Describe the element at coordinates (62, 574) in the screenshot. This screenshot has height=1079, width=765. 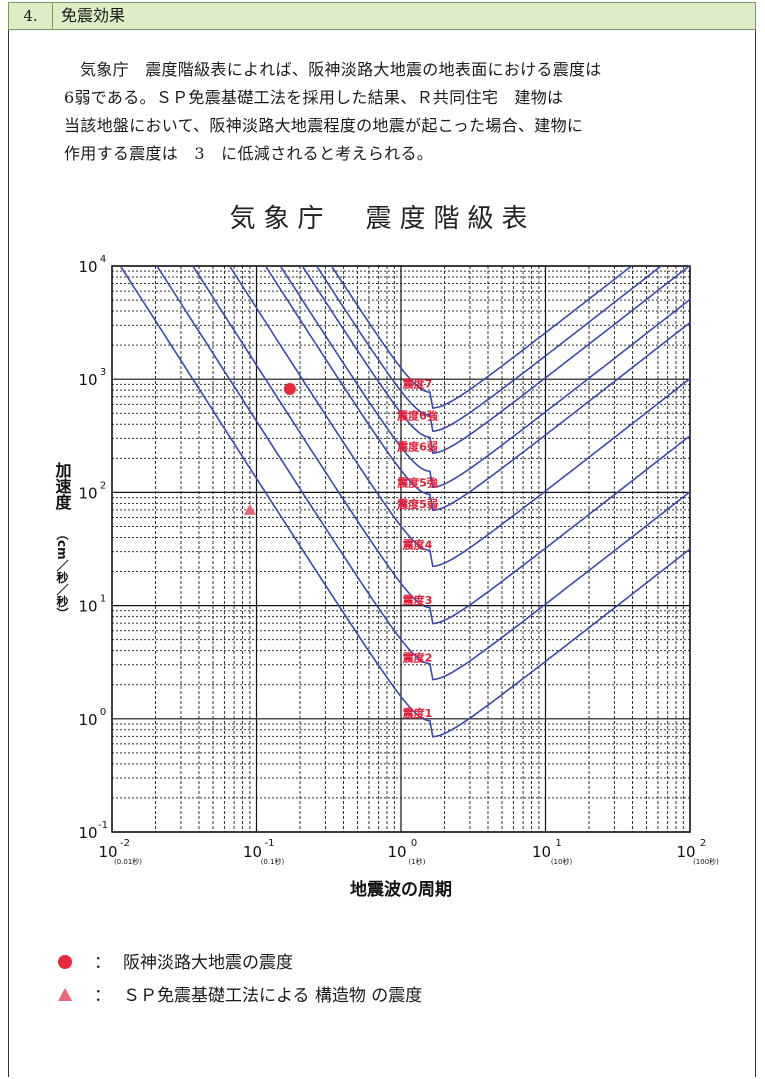
I see `y-axis-unit: （cm／秒／秒）` at that location.